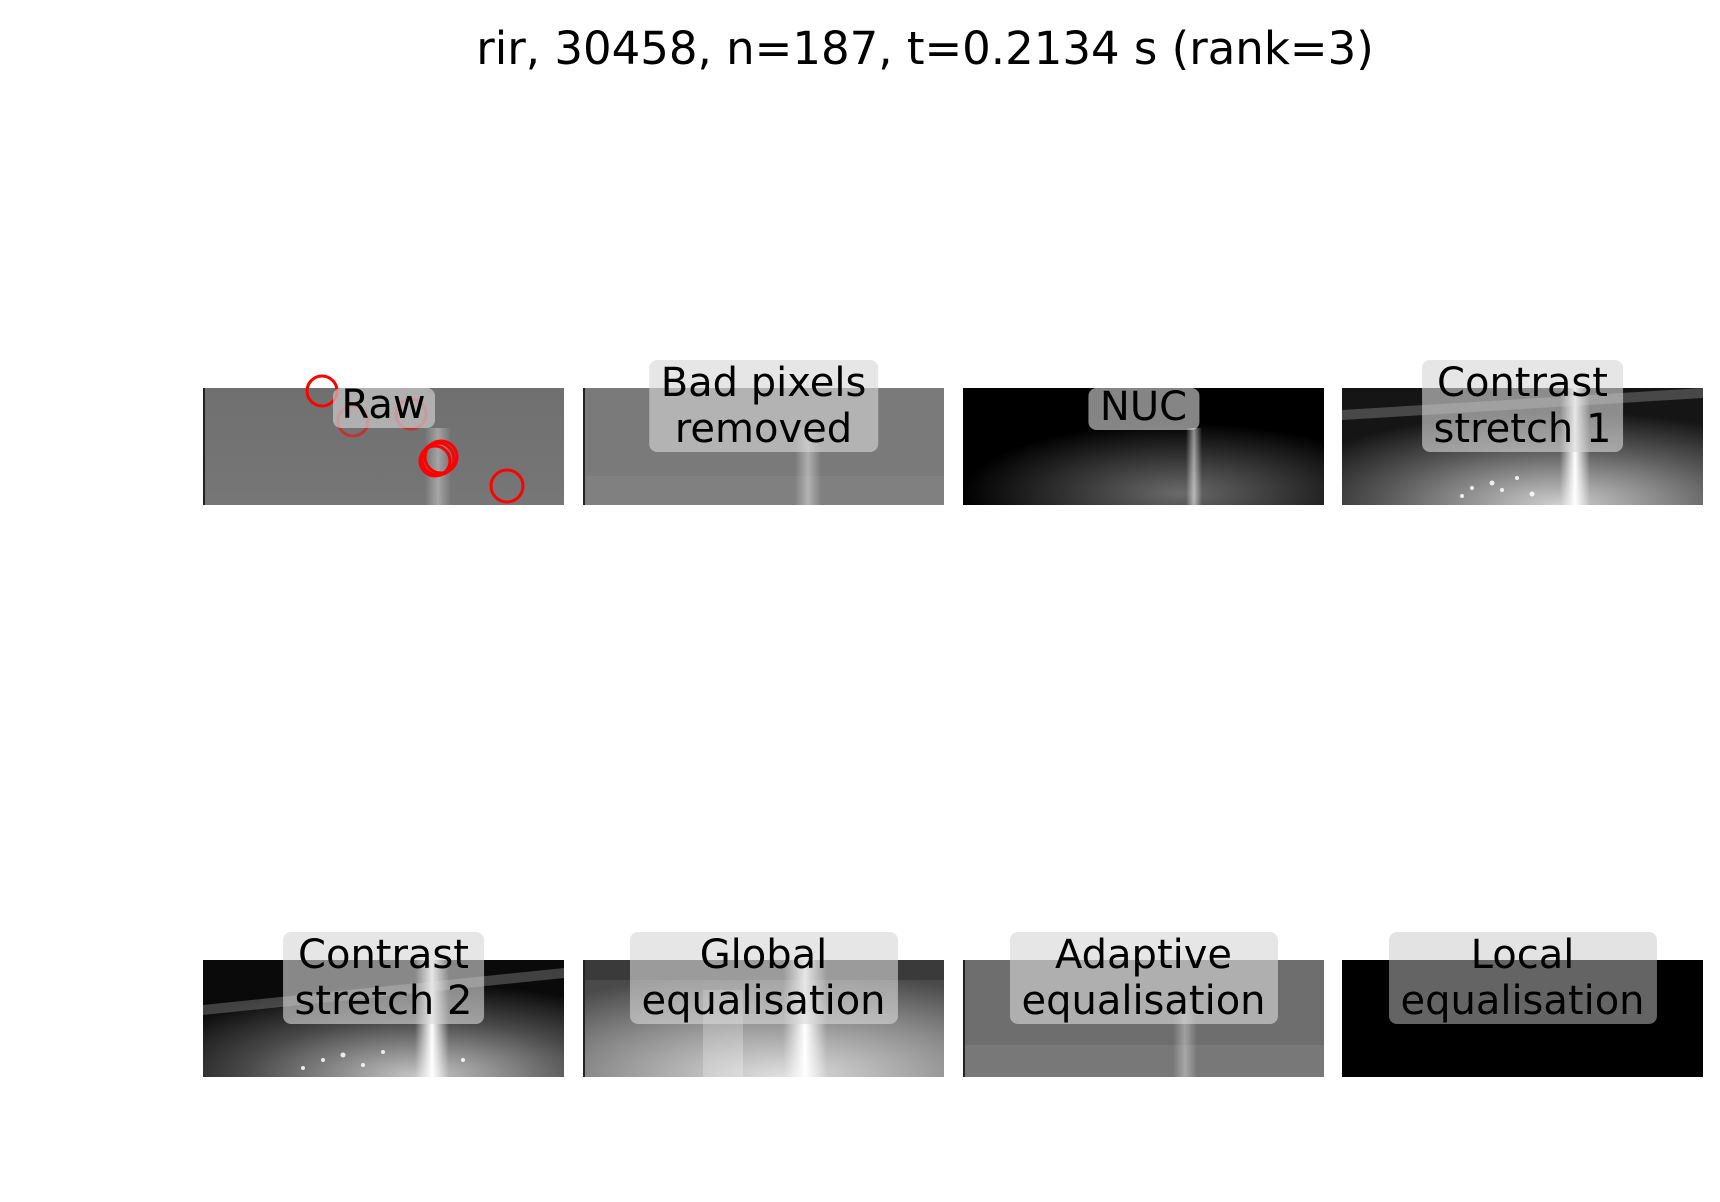 This screenshot has height=1202, width=1720. Describe the element at coordinates (763, 406) in the screenshot. I see `panel-label-bad-pixels-removed: Bad pixels removed` at that location.